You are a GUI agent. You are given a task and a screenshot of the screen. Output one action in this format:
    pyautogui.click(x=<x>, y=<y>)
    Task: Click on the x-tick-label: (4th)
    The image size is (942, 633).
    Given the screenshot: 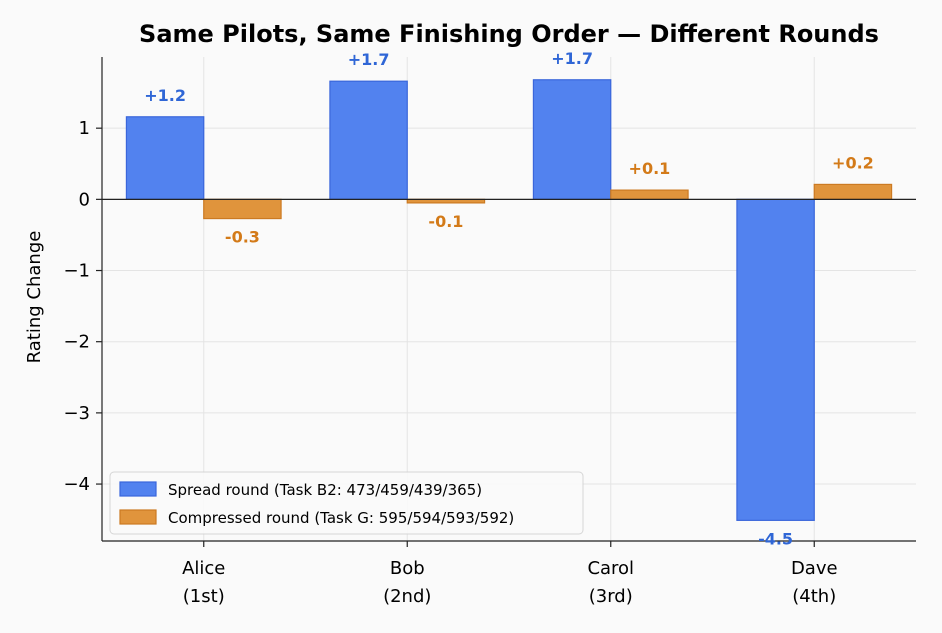 What is the action you would take?
    pyautogui.click(x=814, y=596)
    